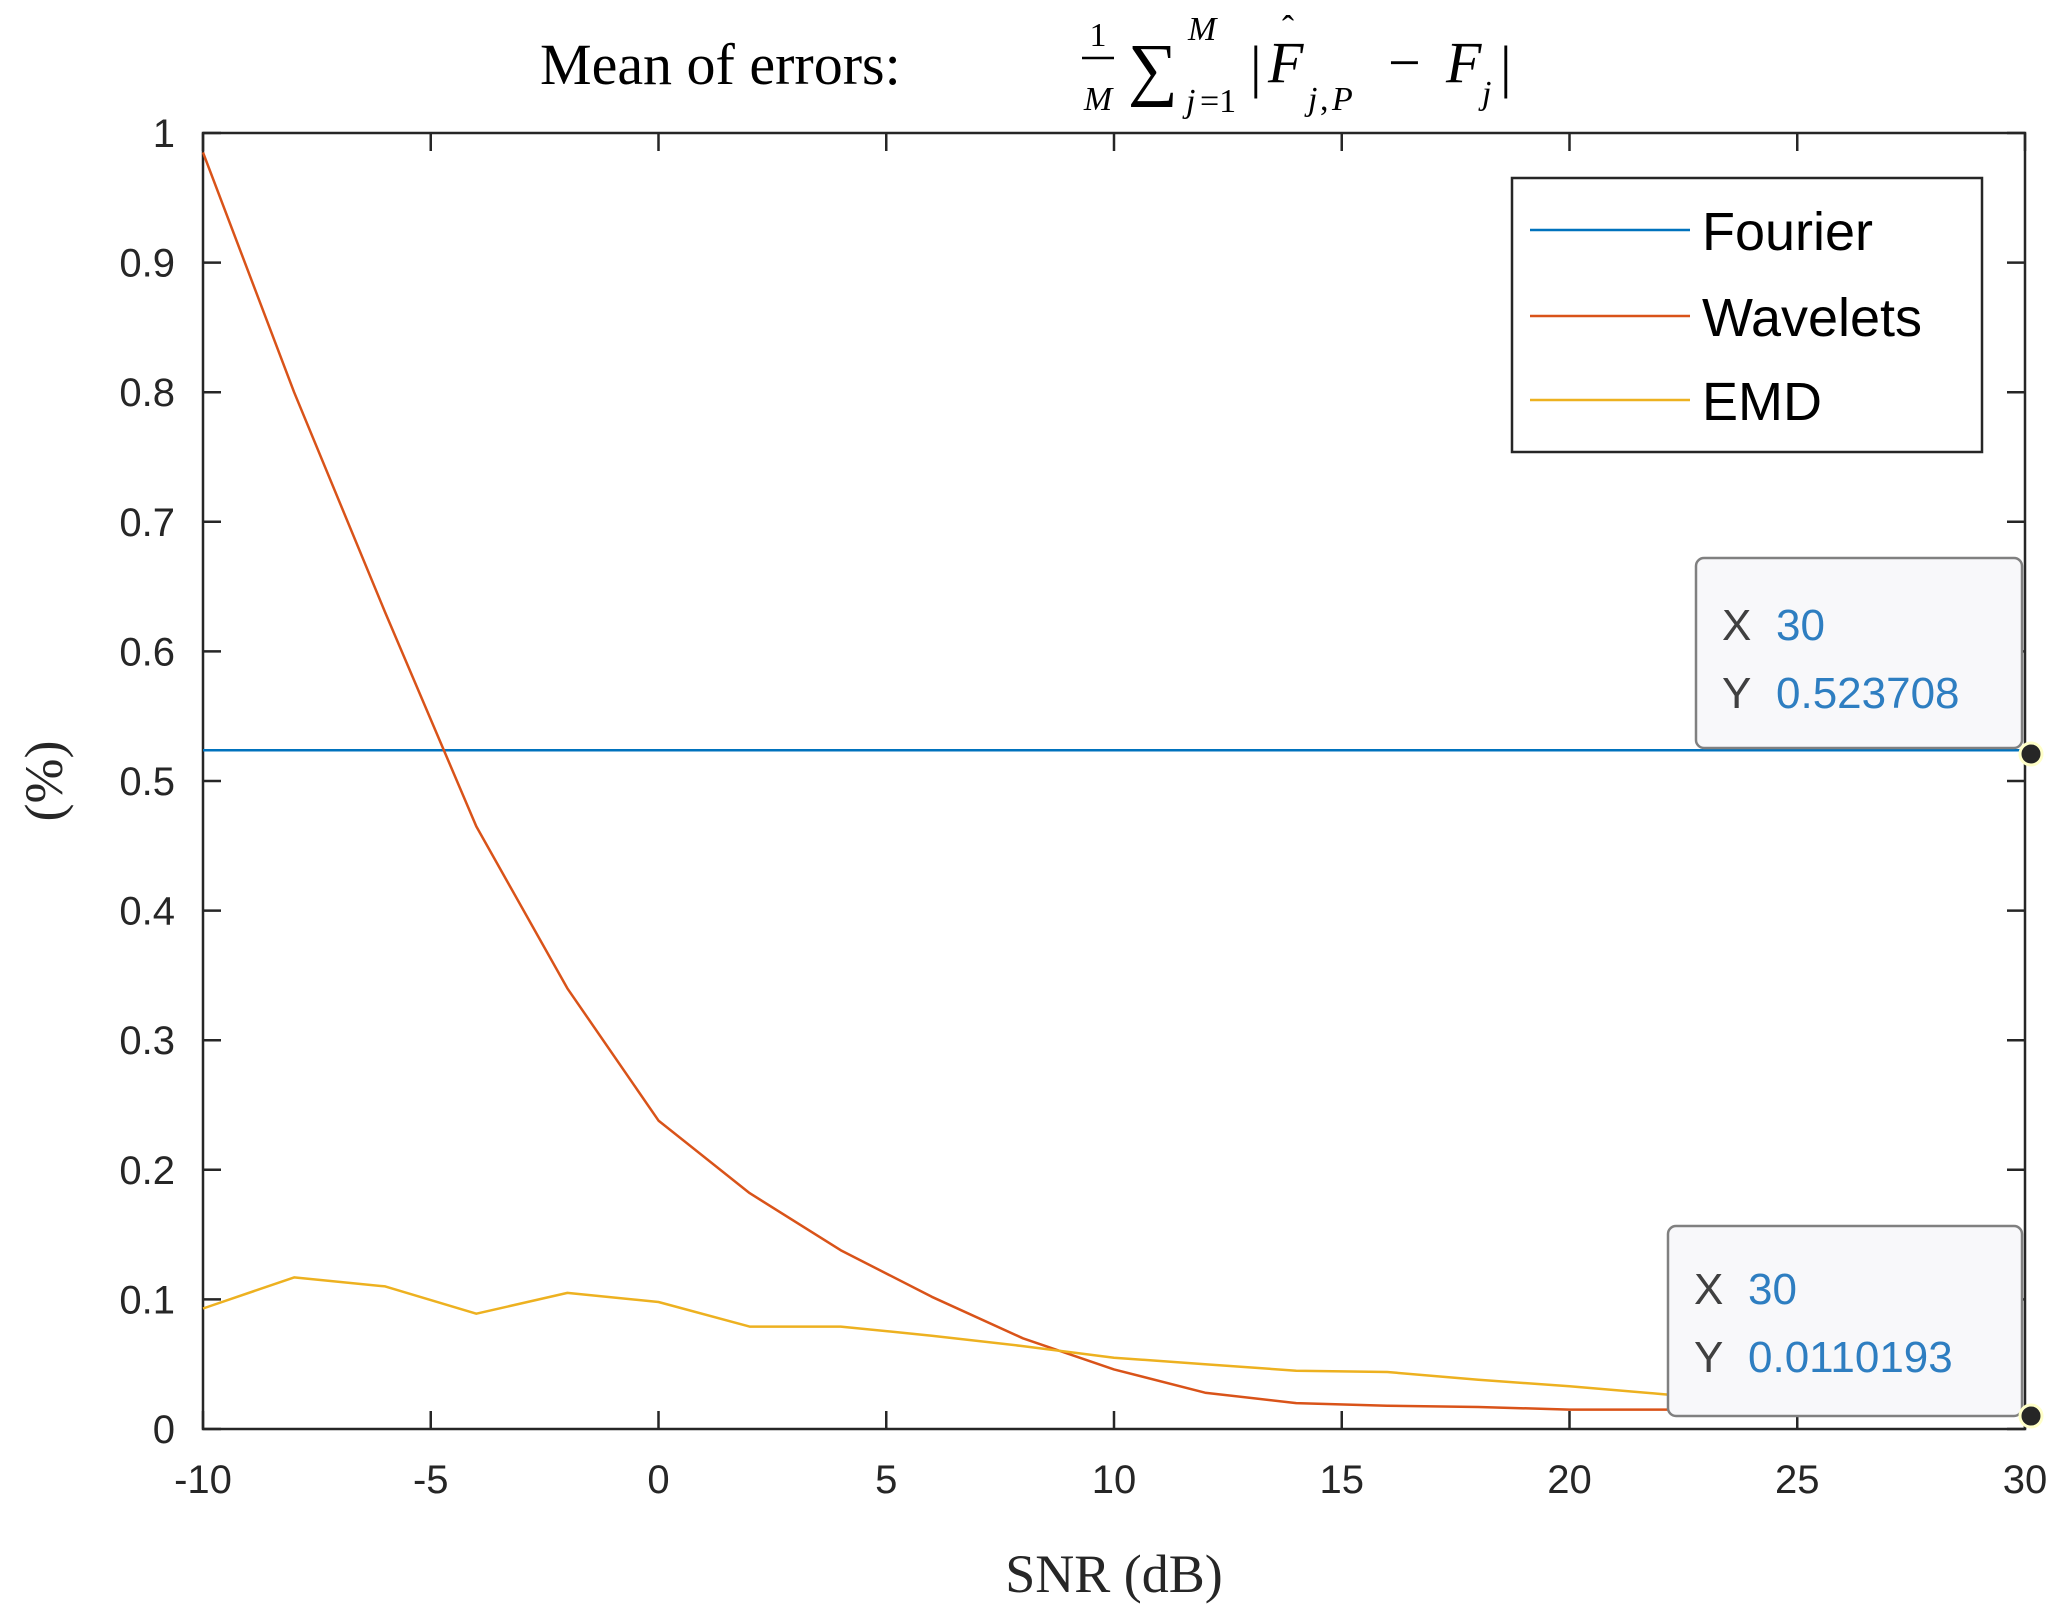  I want to click on x-tick-label: 10, so click(1114, 1480).